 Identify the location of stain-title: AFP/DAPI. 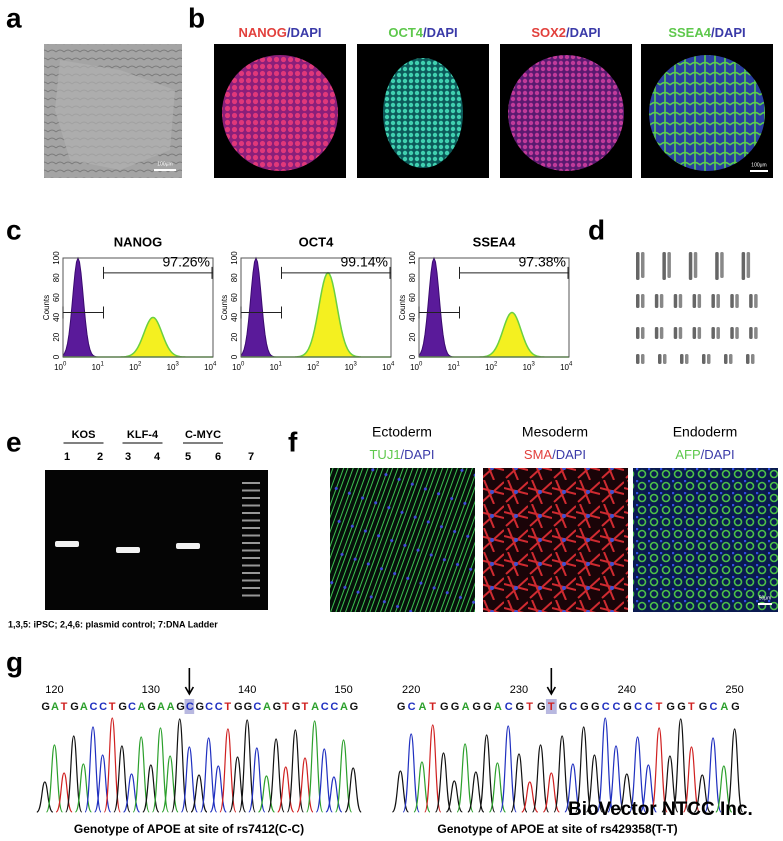
(704, 454).